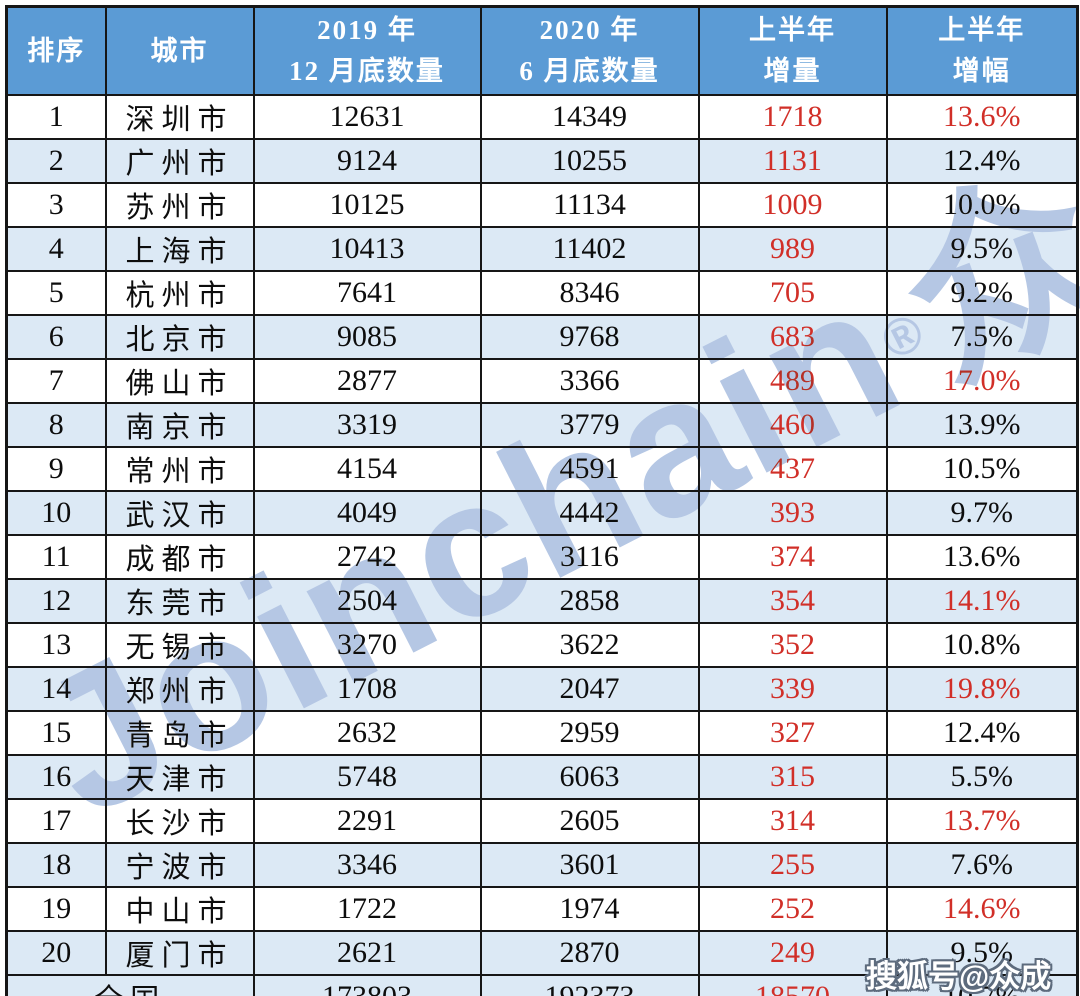 This screenshot has width=1080, height=996. Describe the element at coordinates (542, 732) in the screenshot. I see `table-row: 15 青岛市 2632 2959 327 12.4%` at that location.